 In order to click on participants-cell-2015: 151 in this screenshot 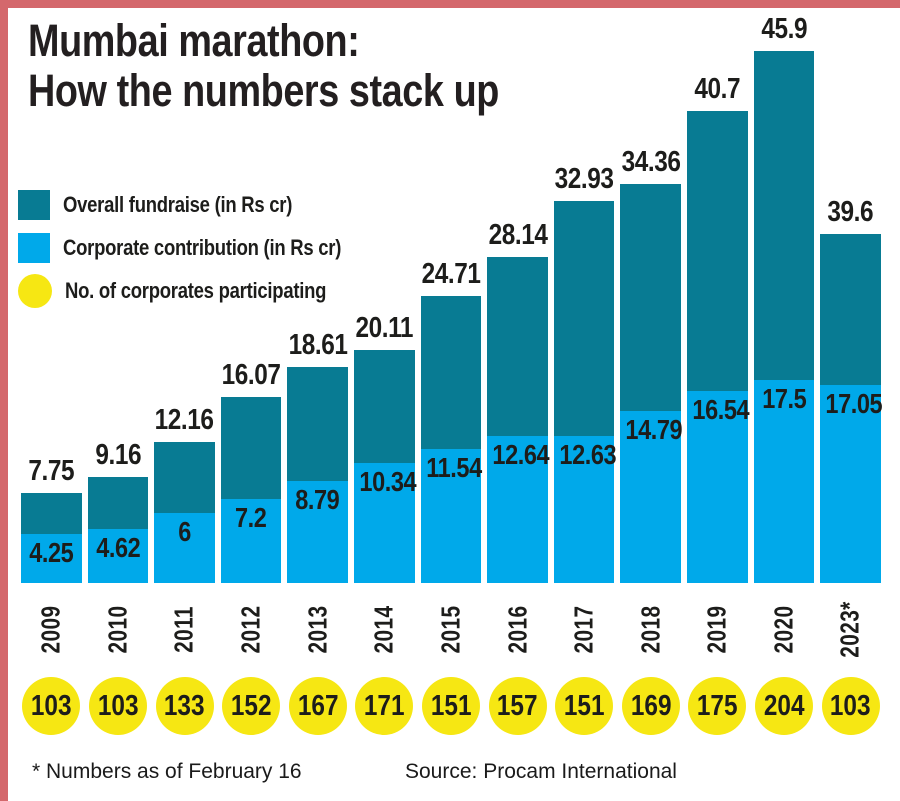, I will do `click(451, 706)`.